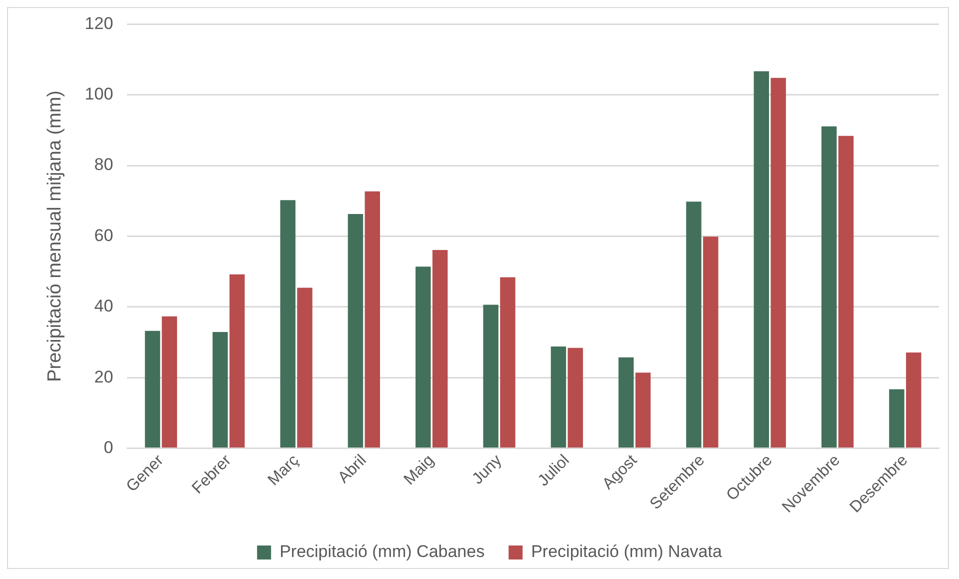 This screenshot has height=579, width=959. What do you see at coordinates (55, 236) in the screenshot?
I see `y-axis-title: Precipitació mensual mitjana (mm)` at bounding box center [55, 236].